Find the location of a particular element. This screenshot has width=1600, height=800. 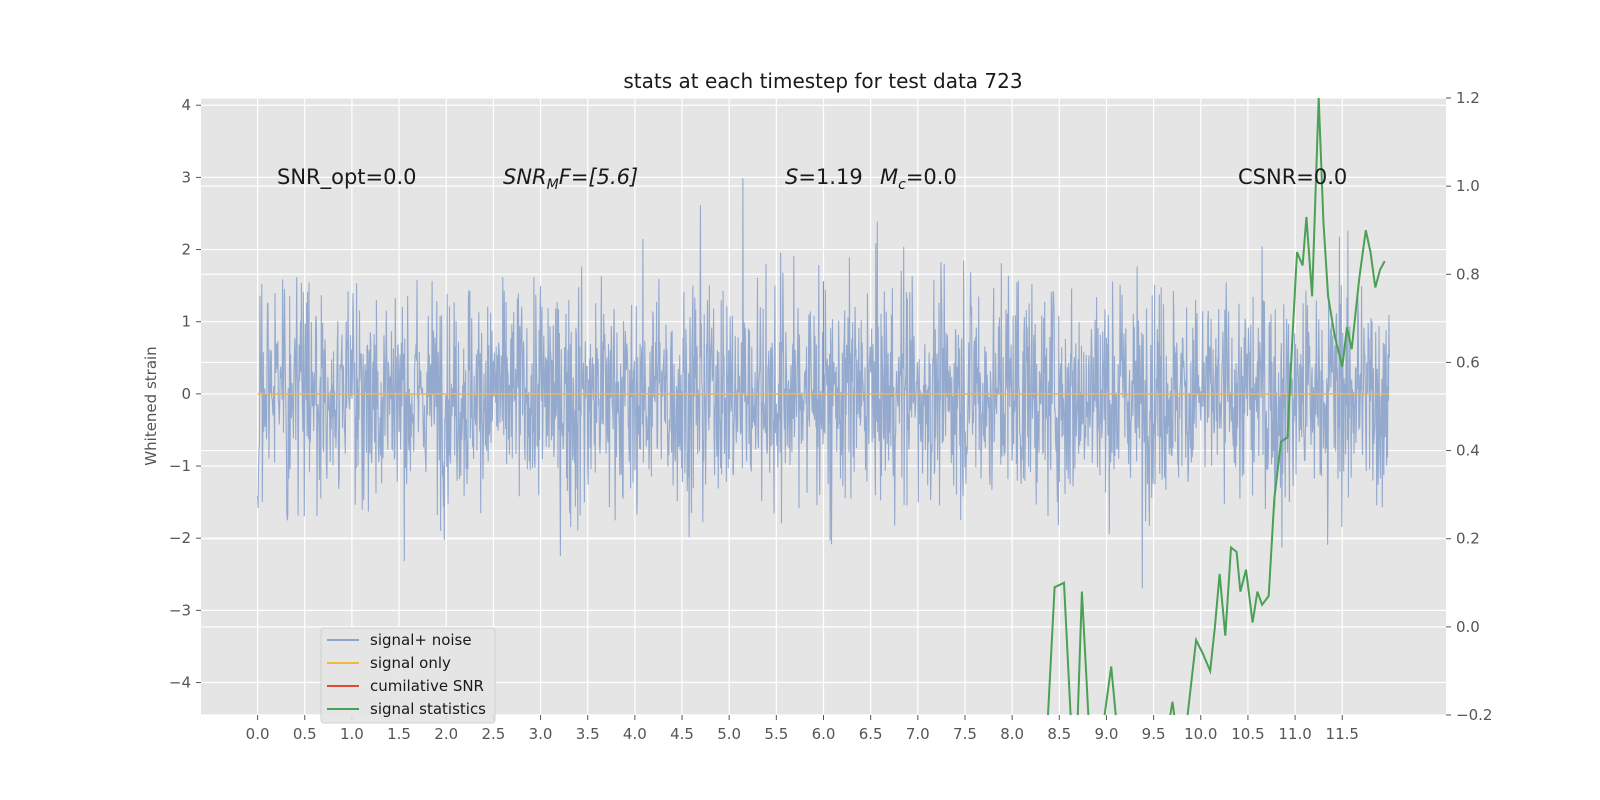

x-tick-label: 11.5 is located at coordinates (1342, 734).